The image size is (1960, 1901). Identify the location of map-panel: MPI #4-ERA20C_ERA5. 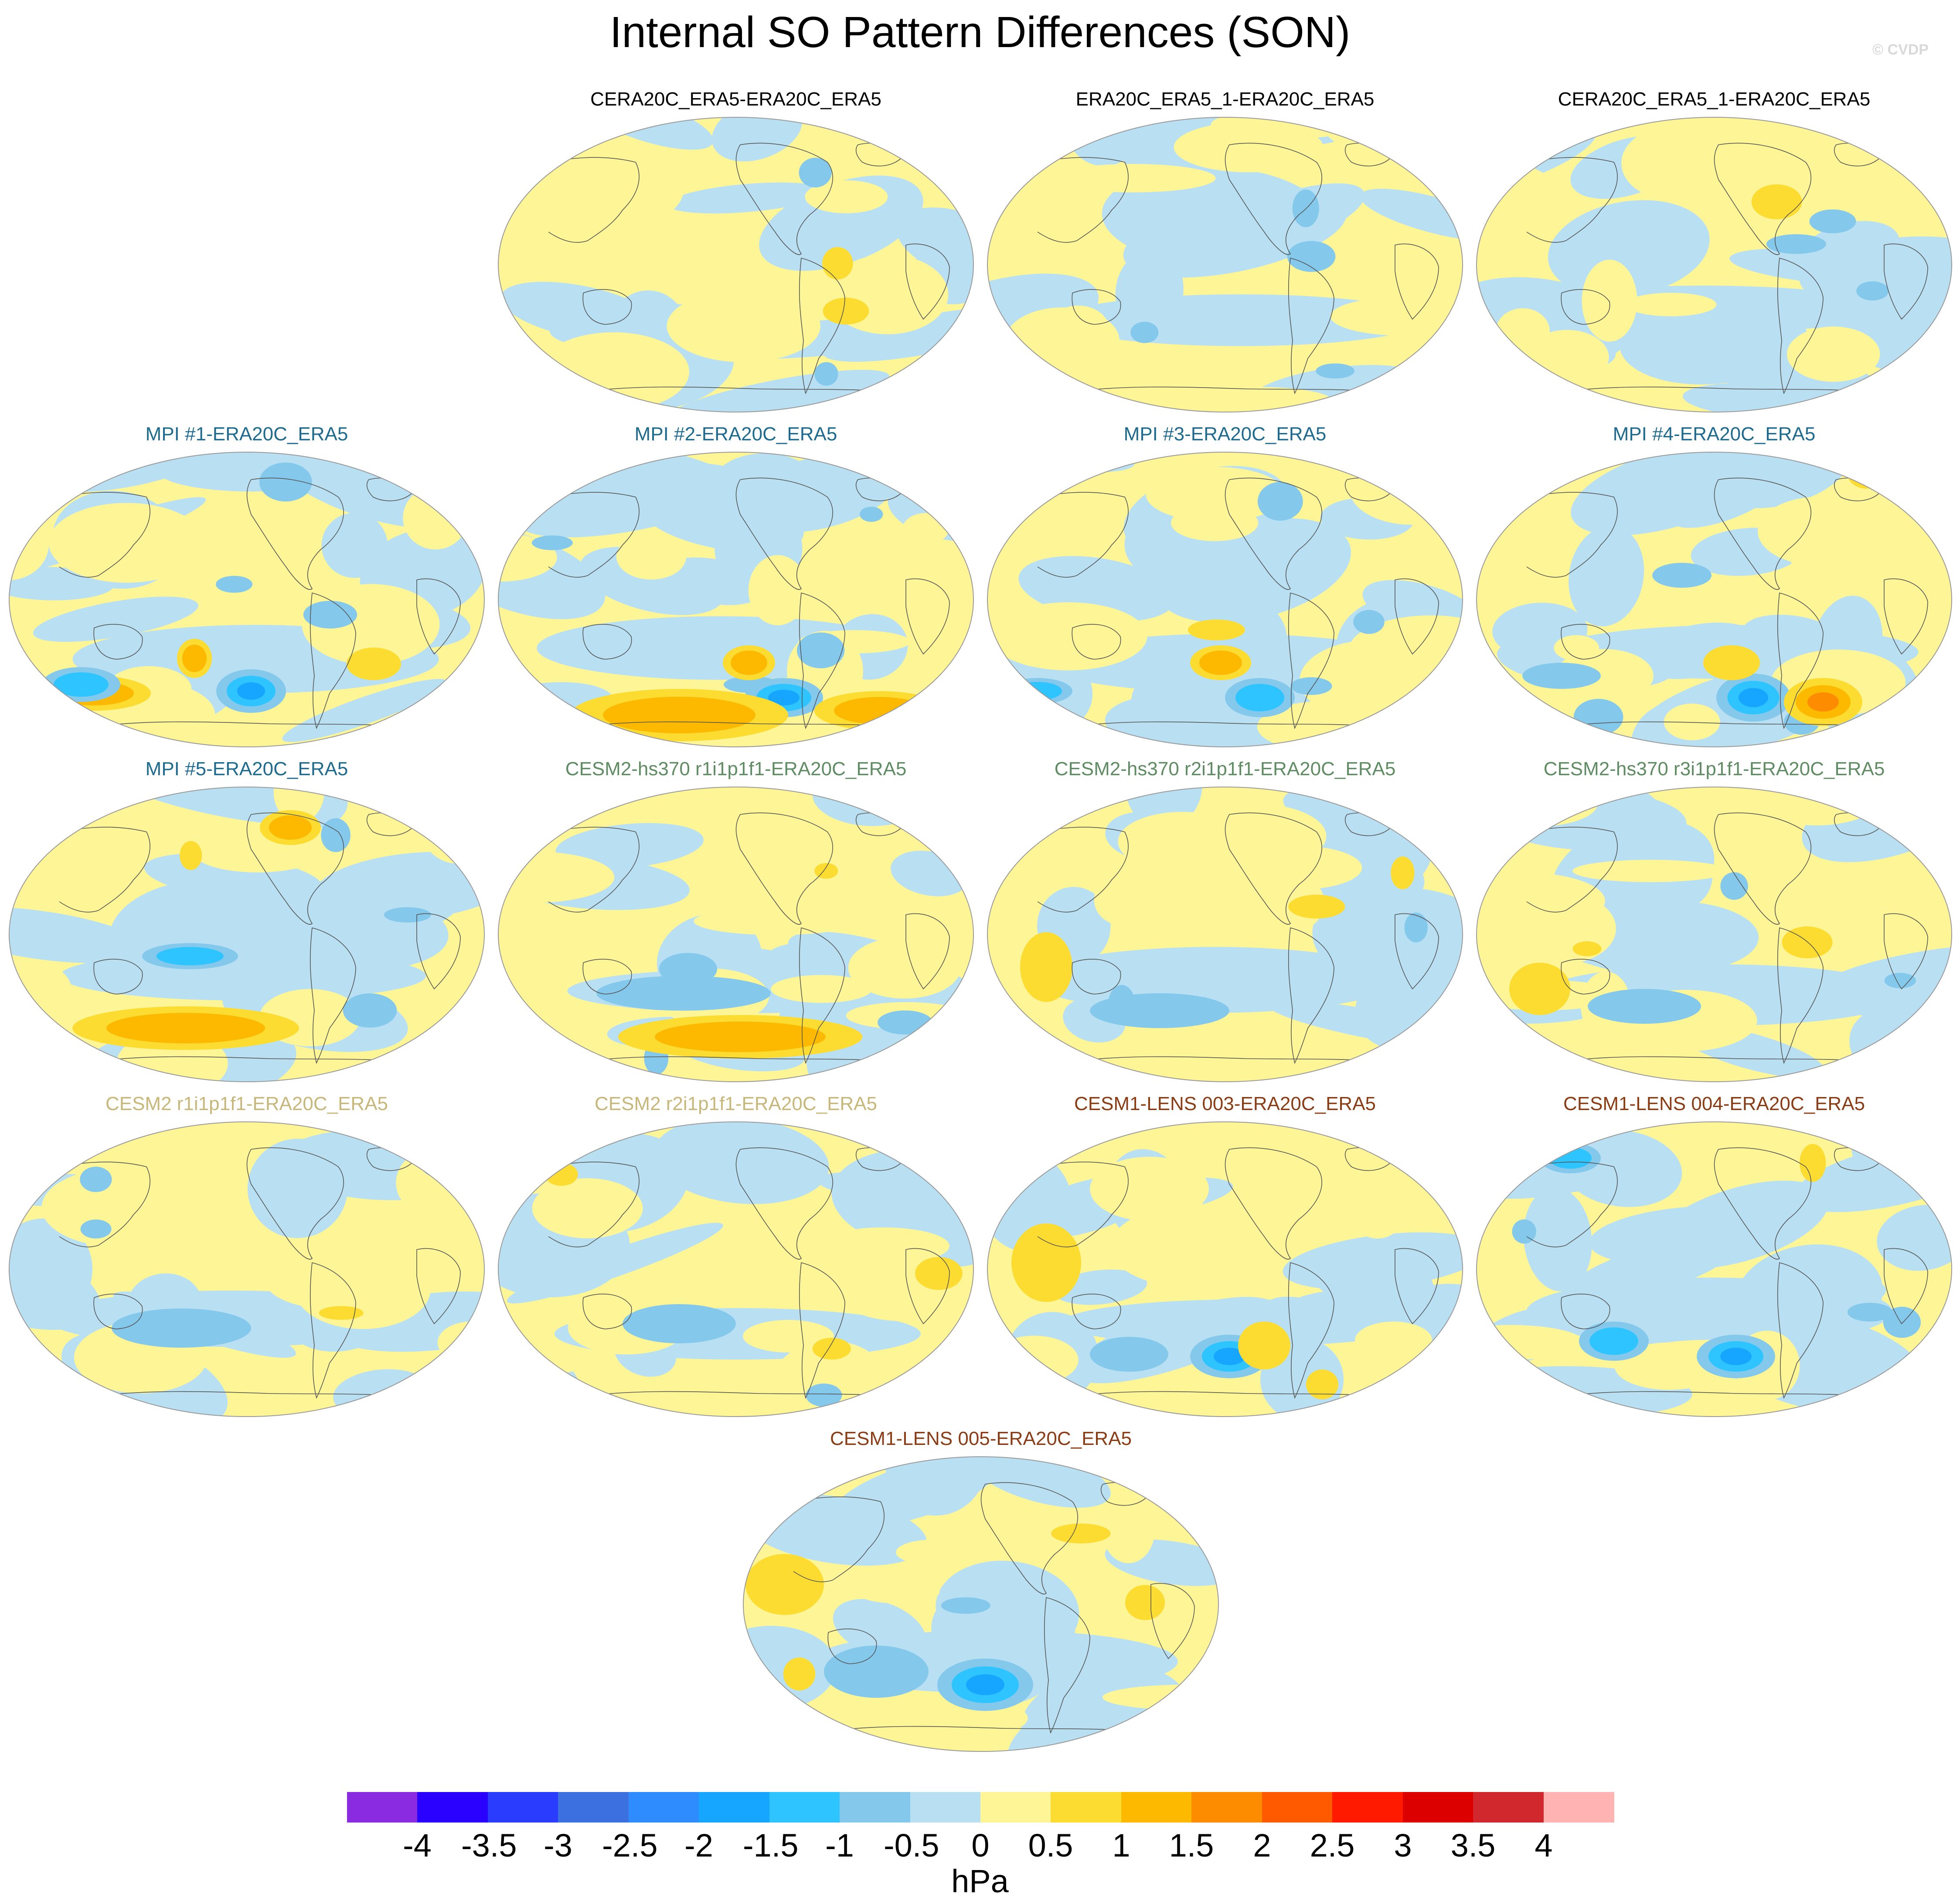
(1714, 588).